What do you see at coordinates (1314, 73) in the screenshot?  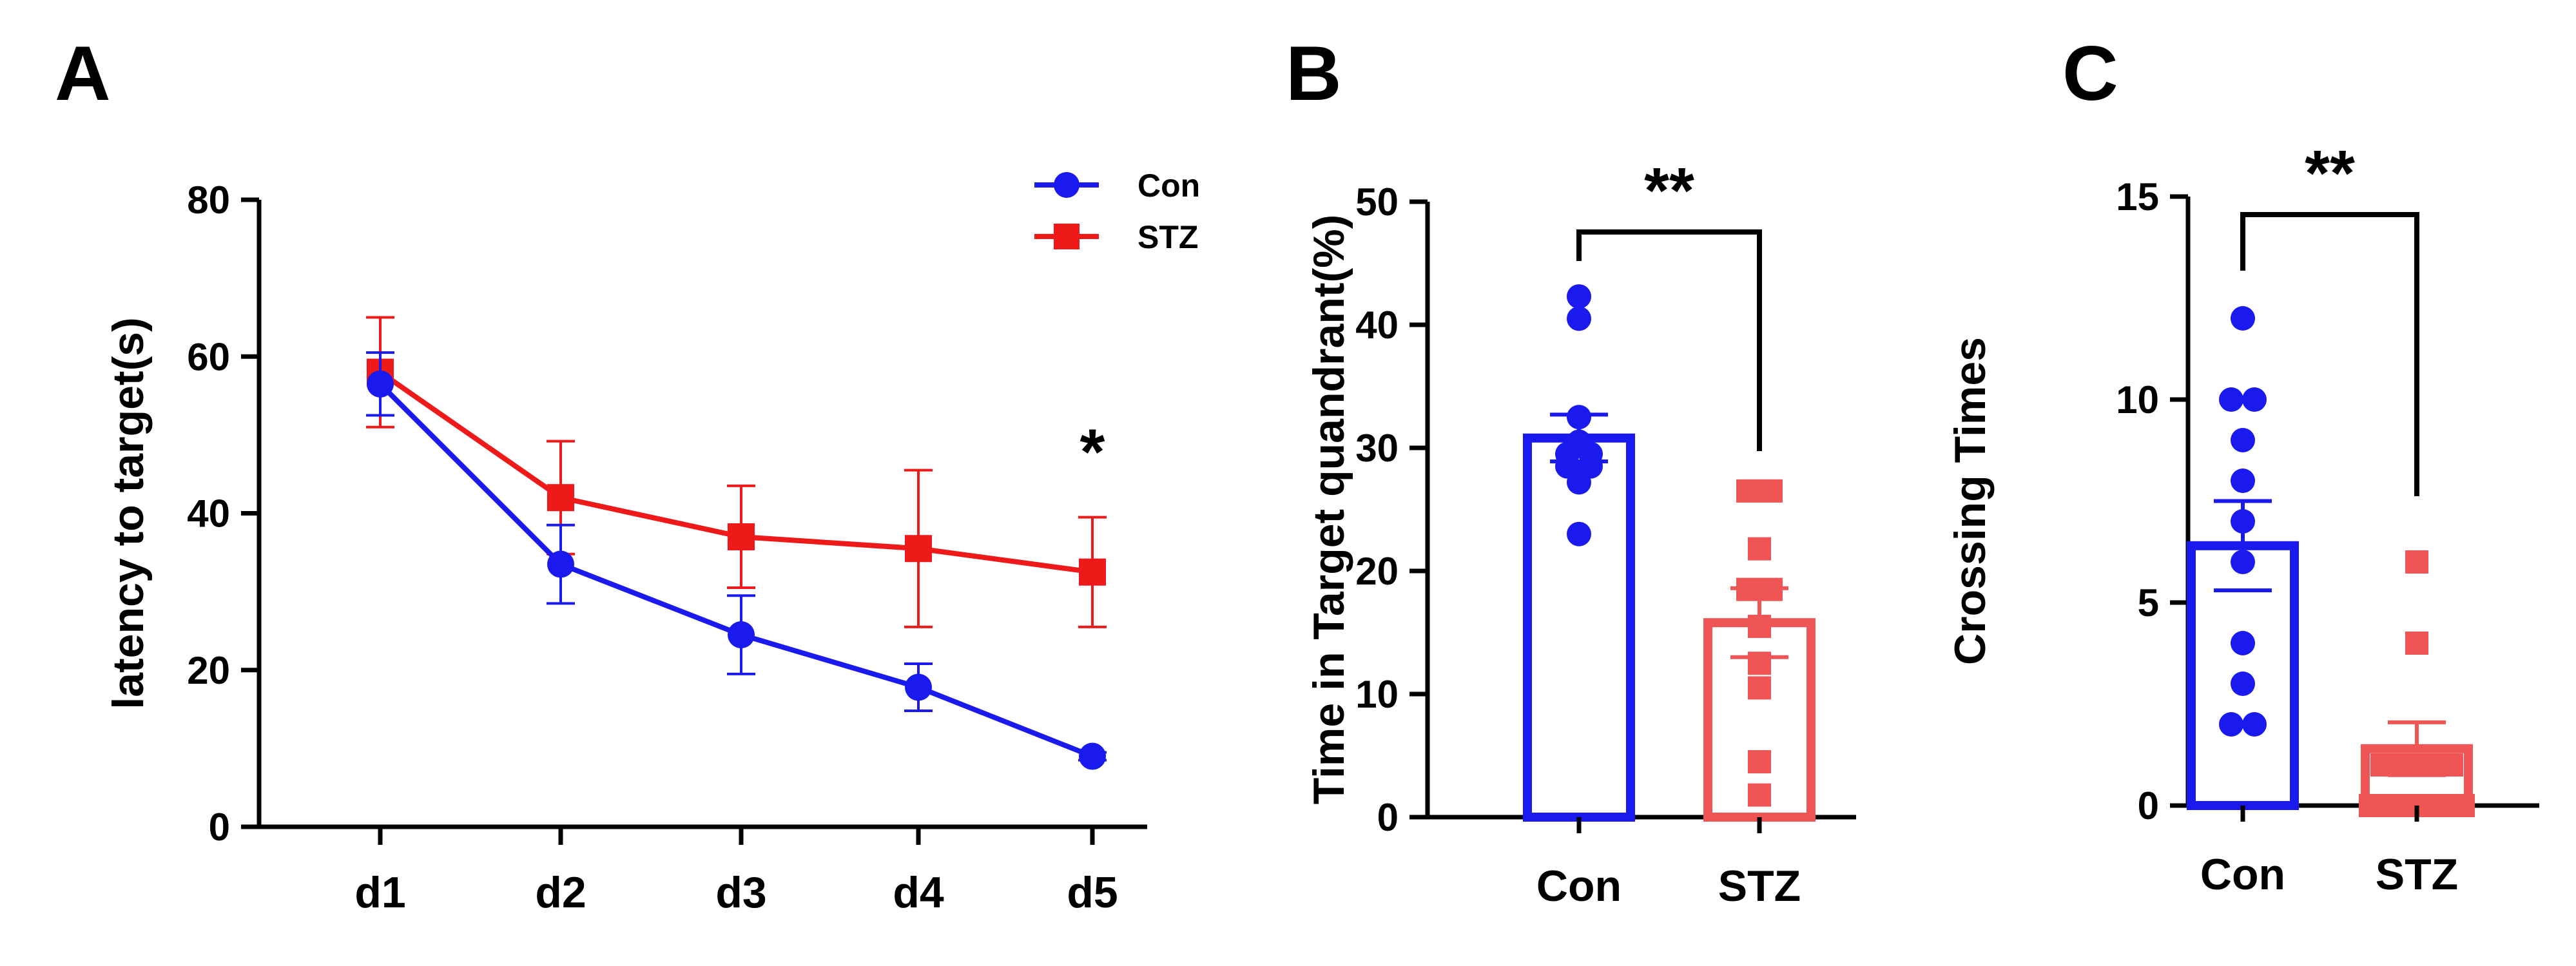 I see `panel-letter-b: B` at bounding box center [1314, 73].